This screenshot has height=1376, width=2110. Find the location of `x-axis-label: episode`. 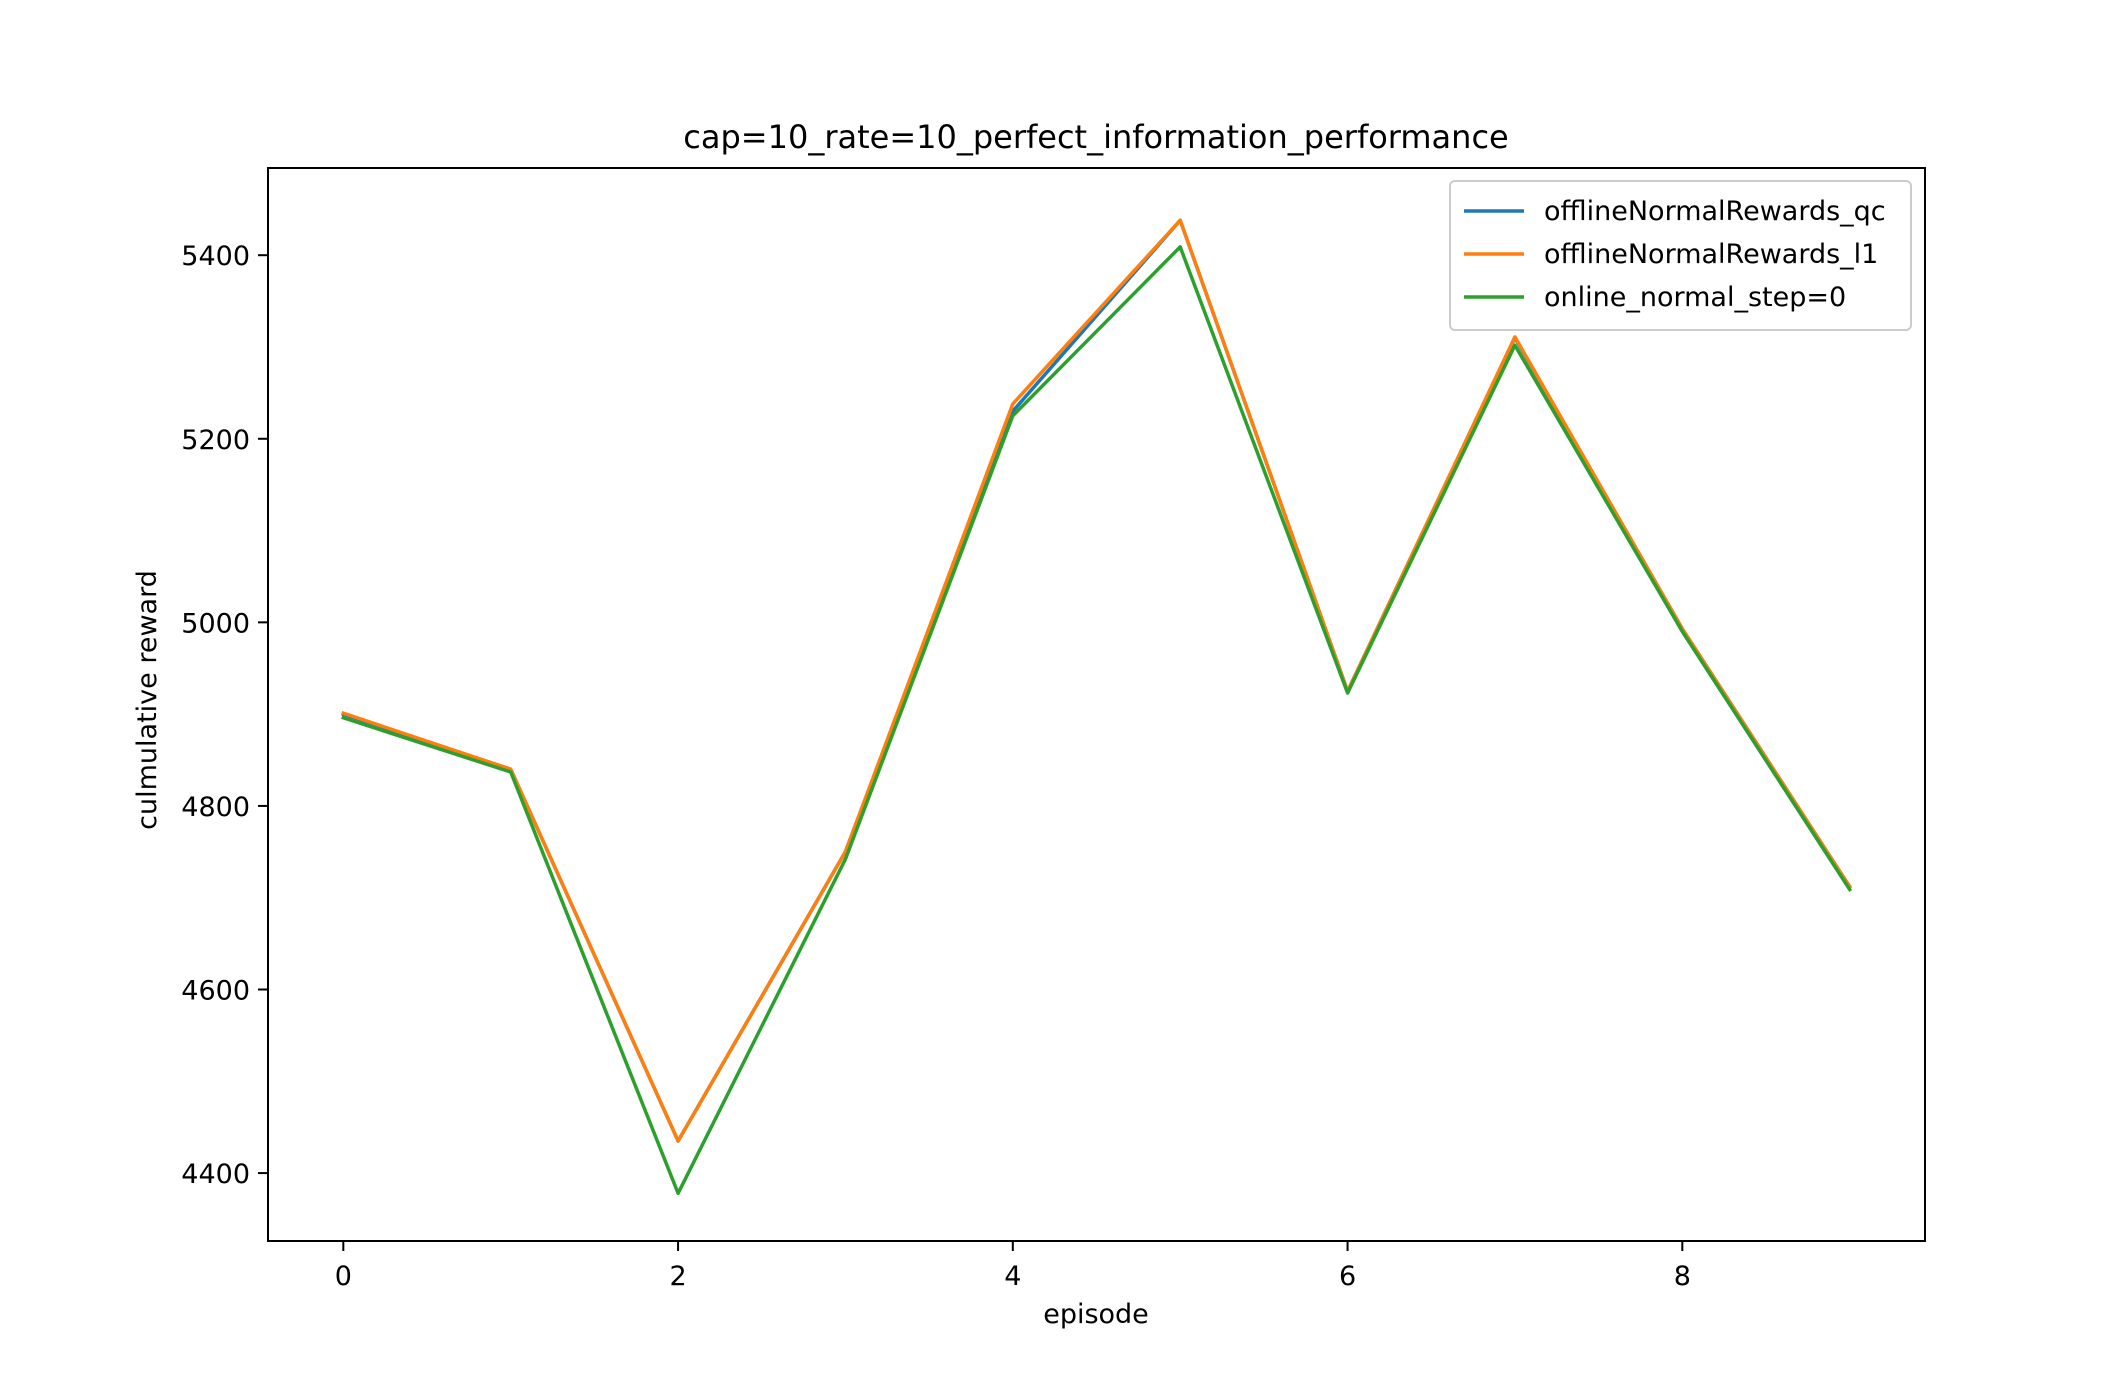

x-axis-label: episode is located at coordinates (1096, 1314).